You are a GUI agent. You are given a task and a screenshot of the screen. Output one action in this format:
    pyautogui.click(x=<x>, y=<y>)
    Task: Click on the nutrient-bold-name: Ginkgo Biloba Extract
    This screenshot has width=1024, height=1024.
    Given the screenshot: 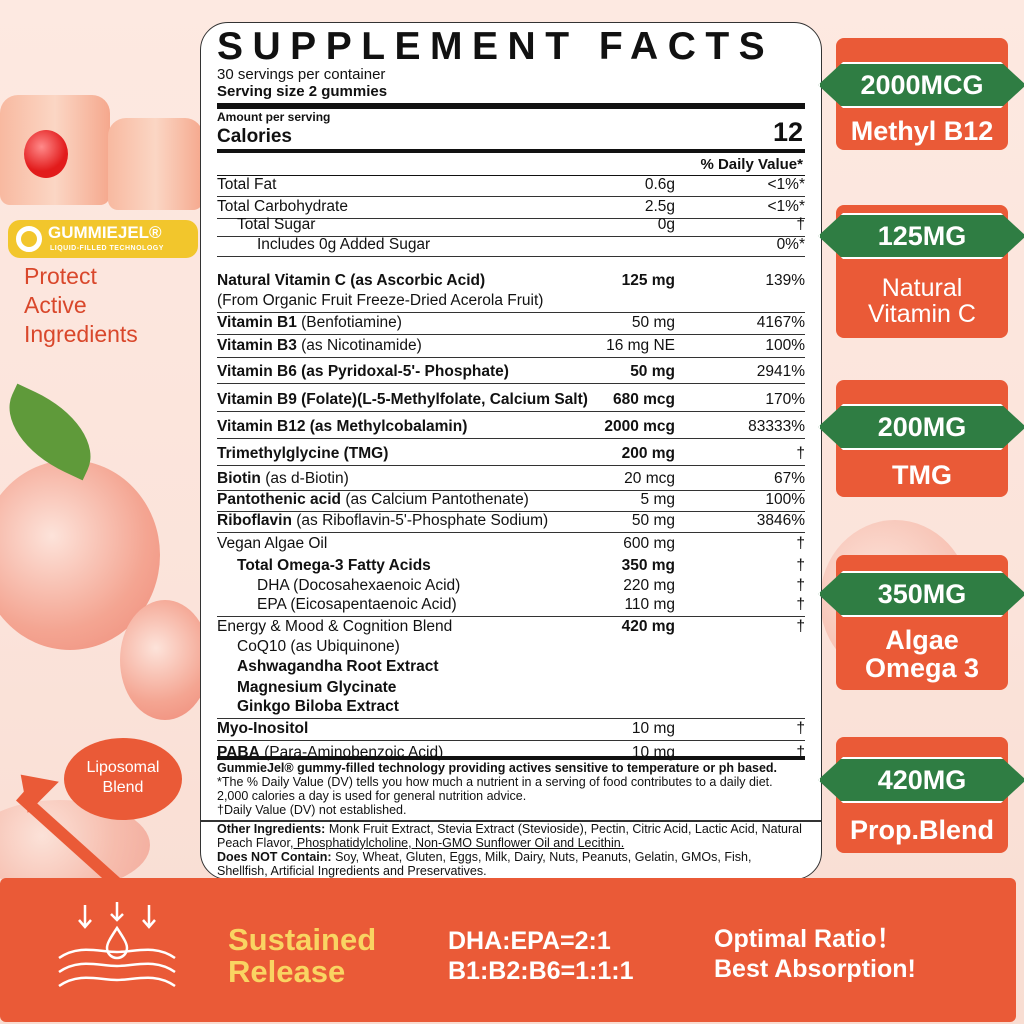 What is the action you would take?
    pyautogui.click(x=318, y=706)
    